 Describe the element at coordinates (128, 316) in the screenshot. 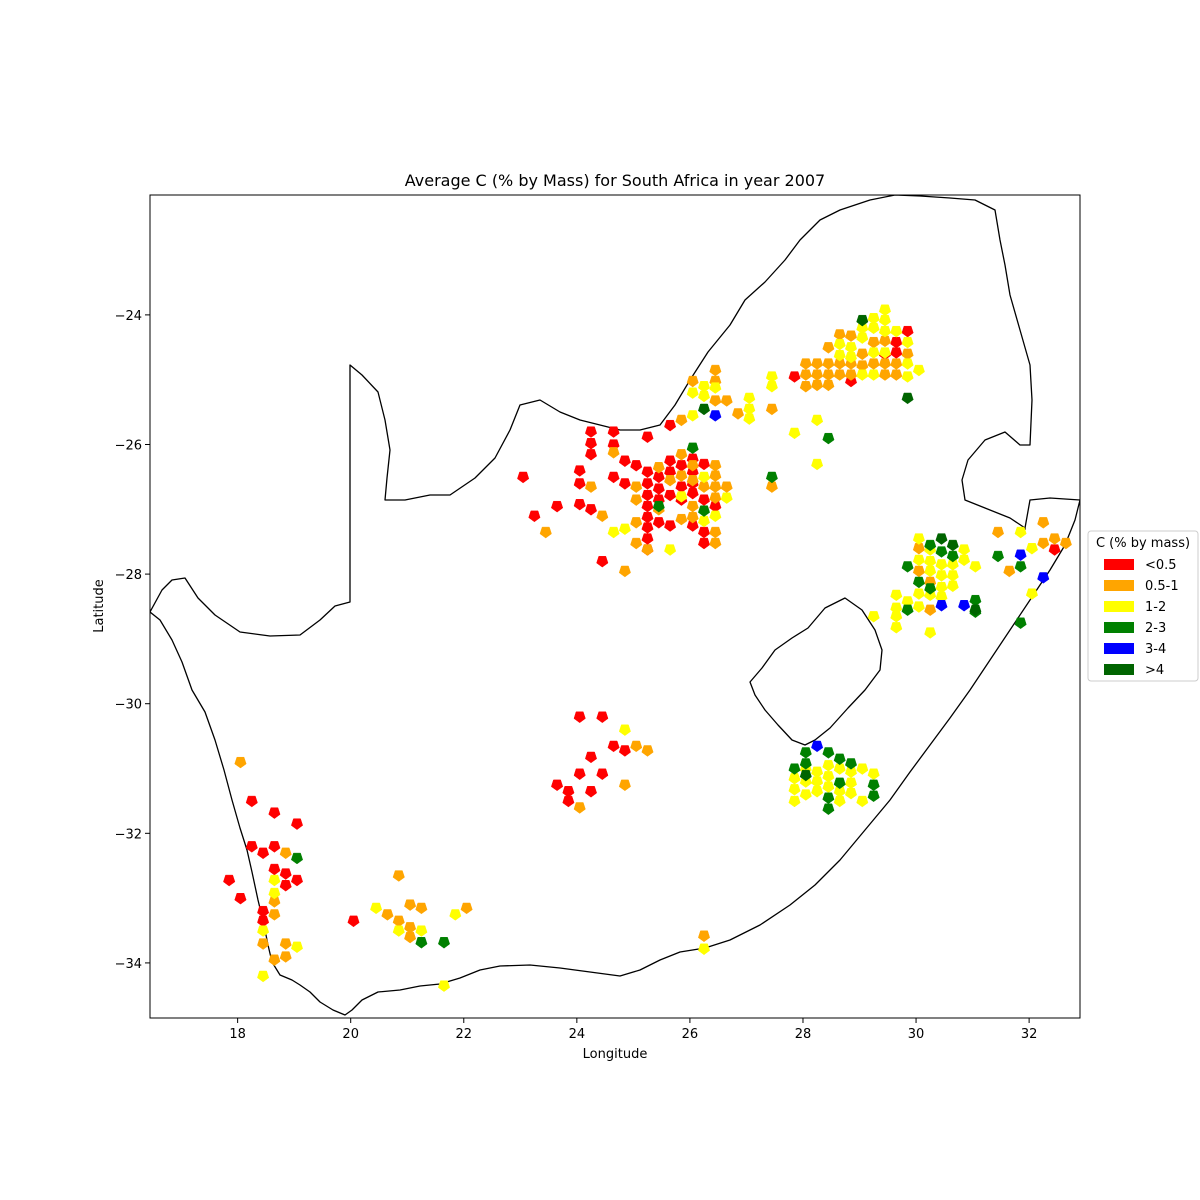

I see `y-tick-label: −24` at that location.